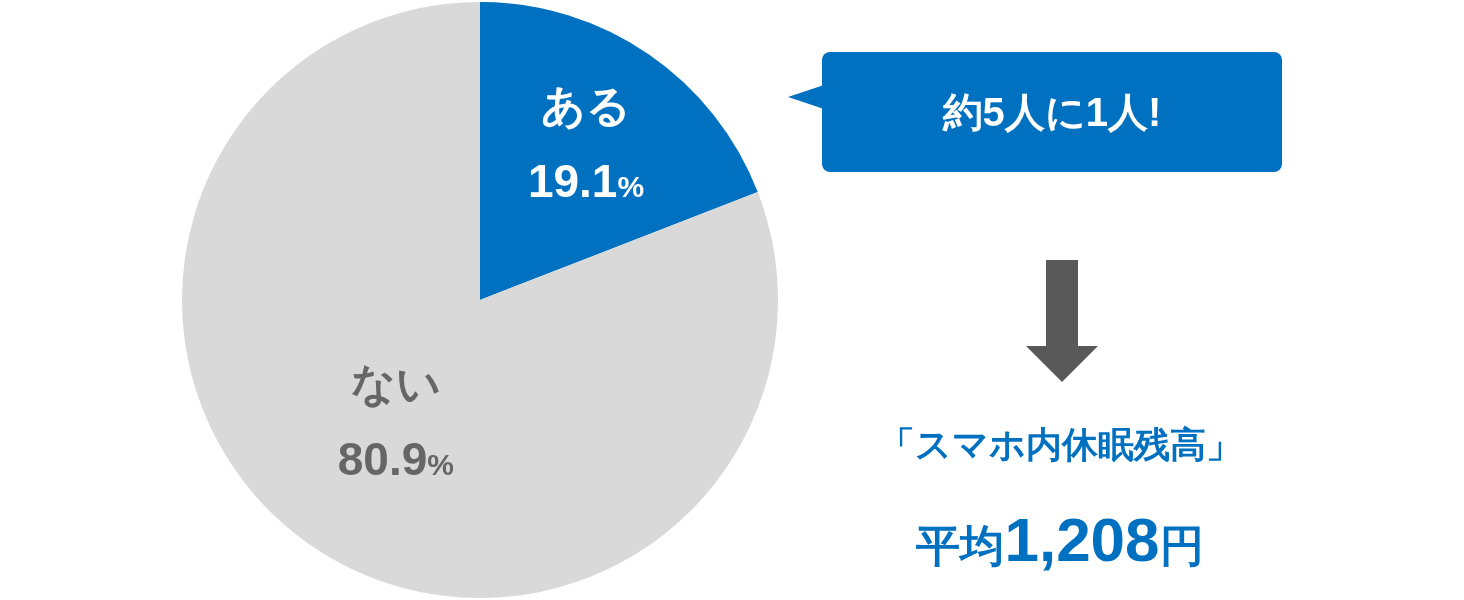 The image size is (1464, 600). What do you see at coordinates (1060, 539) in the screenshot?
I see `text: 平均1,208円` at bounding box center [1060, 539].